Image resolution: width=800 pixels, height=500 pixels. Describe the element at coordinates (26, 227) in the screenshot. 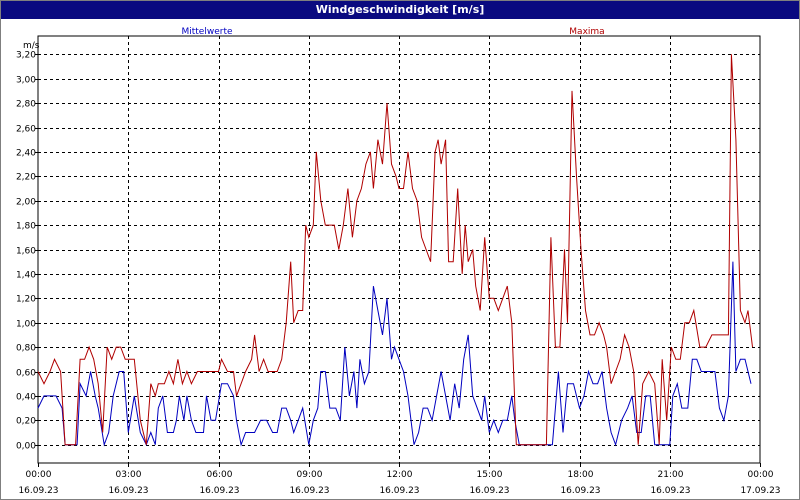

I see `y-tick-label: 1,80` at that location.